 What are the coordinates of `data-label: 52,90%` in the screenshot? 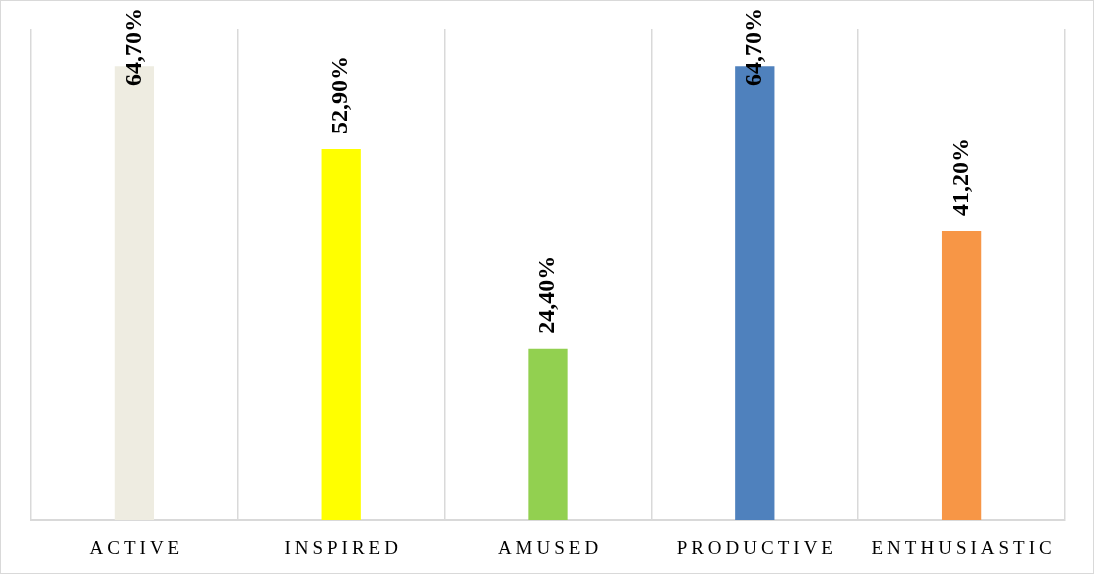 It's located at (339, 94).